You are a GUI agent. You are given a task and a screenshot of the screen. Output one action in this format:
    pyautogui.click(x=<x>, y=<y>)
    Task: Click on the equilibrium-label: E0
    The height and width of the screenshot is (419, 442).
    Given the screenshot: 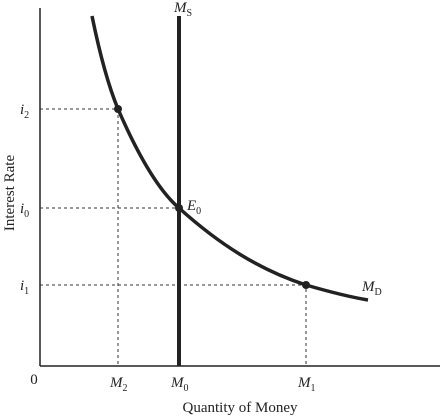 What is the action you would take?
    pyautogui.click(x=193, y=207)
    